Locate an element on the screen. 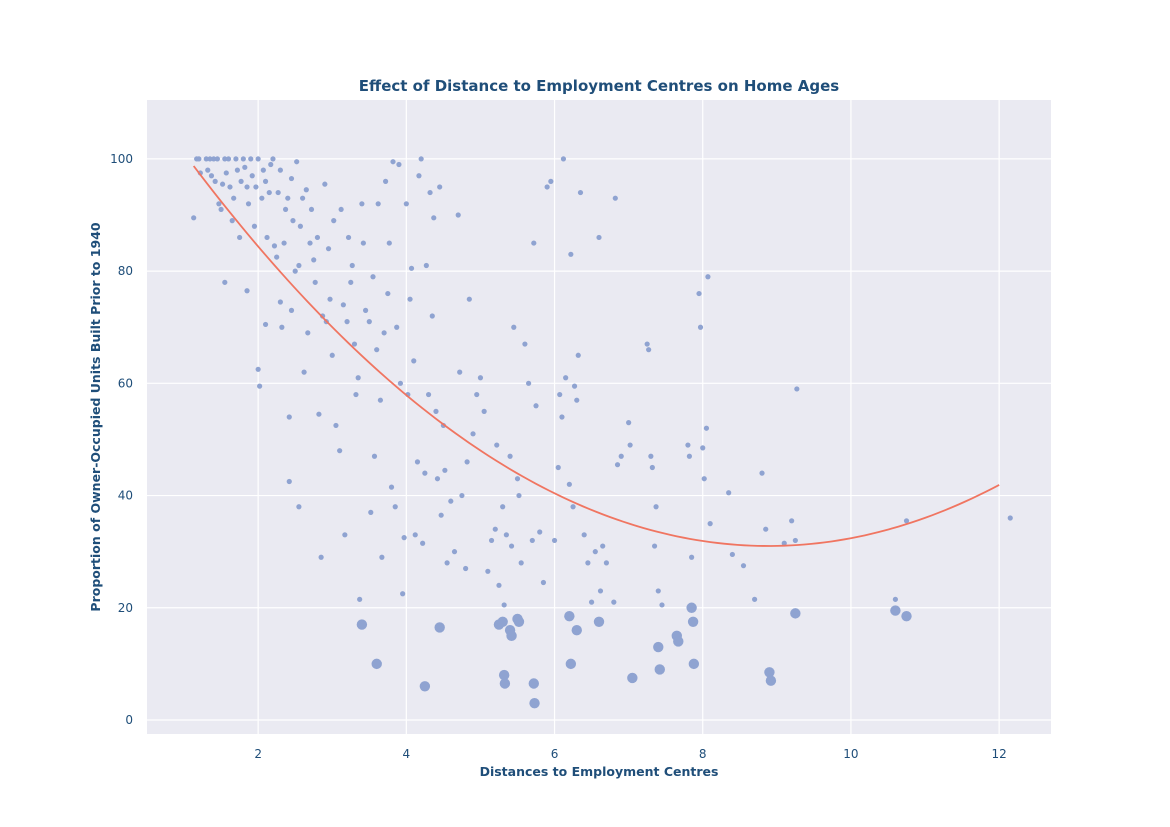  x-axis-ticks: 2 4 6 8 10 12 is located at coordinates (630, 754).